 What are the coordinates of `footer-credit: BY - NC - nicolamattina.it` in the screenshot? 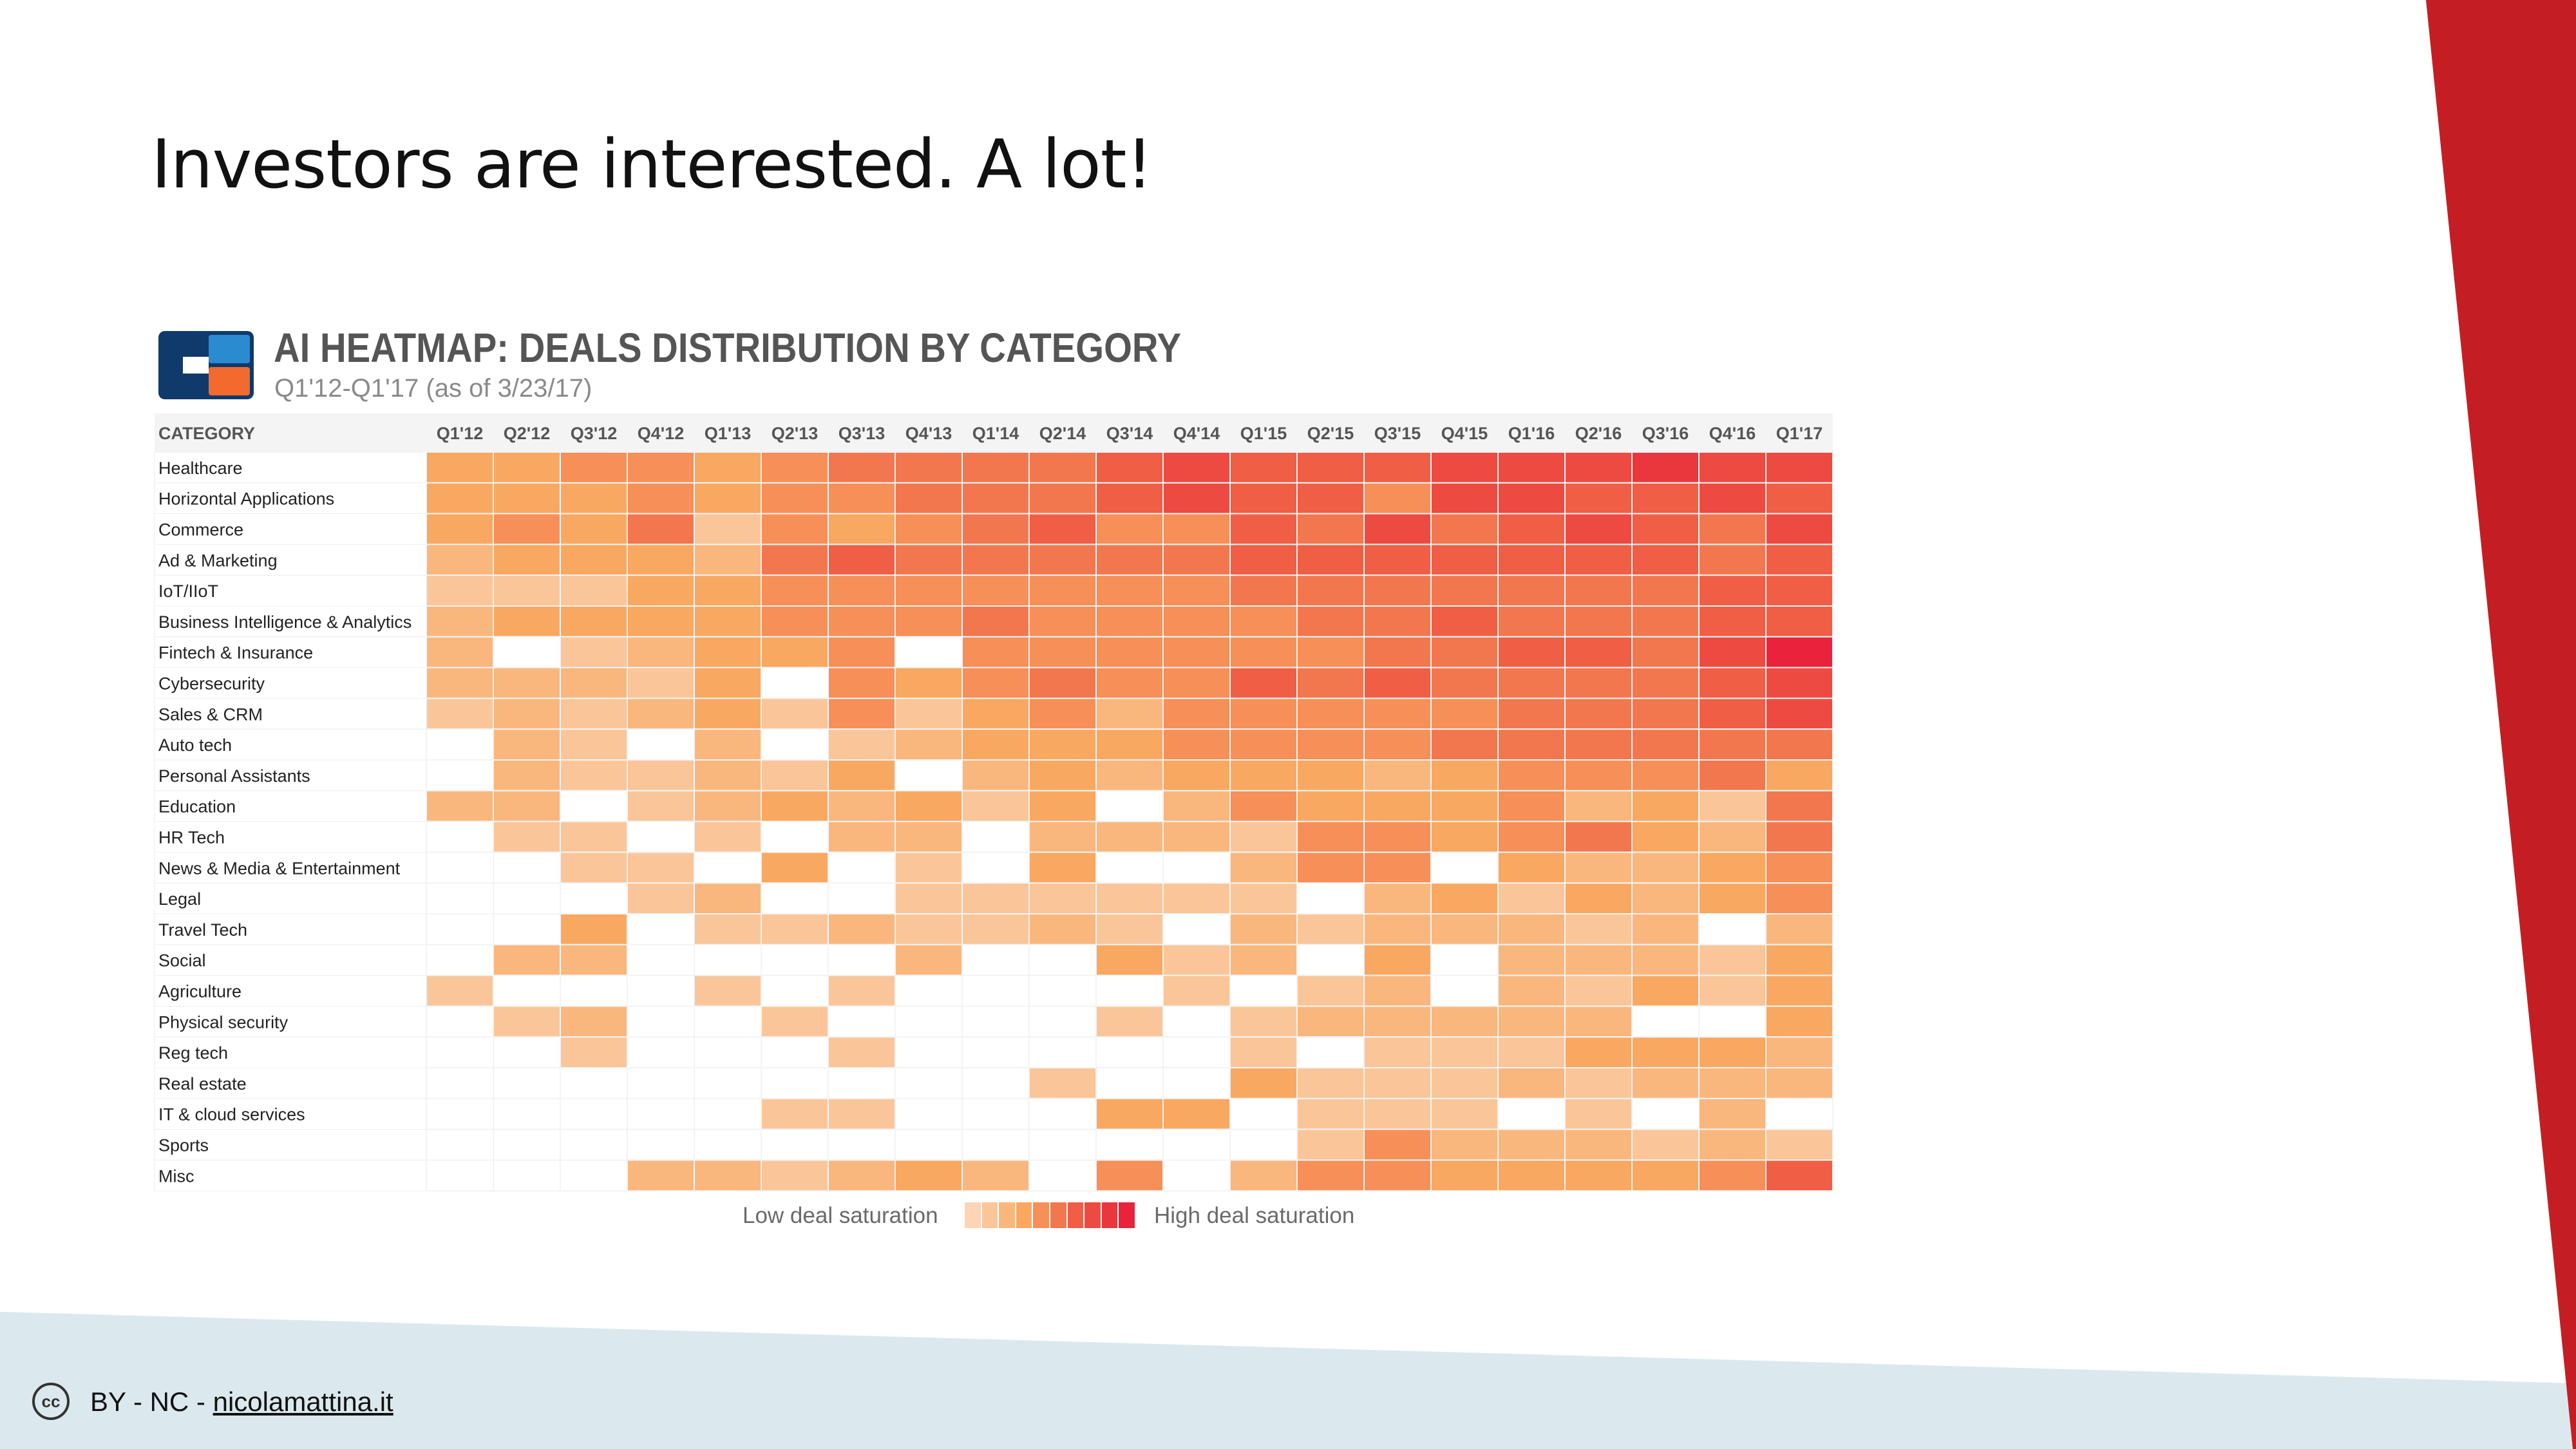 It's located at (241, 1402).